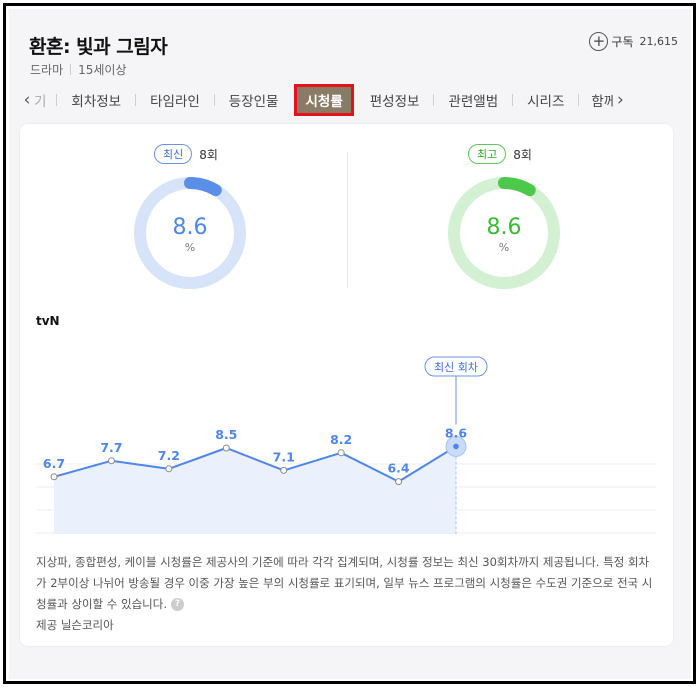  Describe the element at coordinates (111, 447) in the screenshot. I see `data-value-label: 7.7` at that location.